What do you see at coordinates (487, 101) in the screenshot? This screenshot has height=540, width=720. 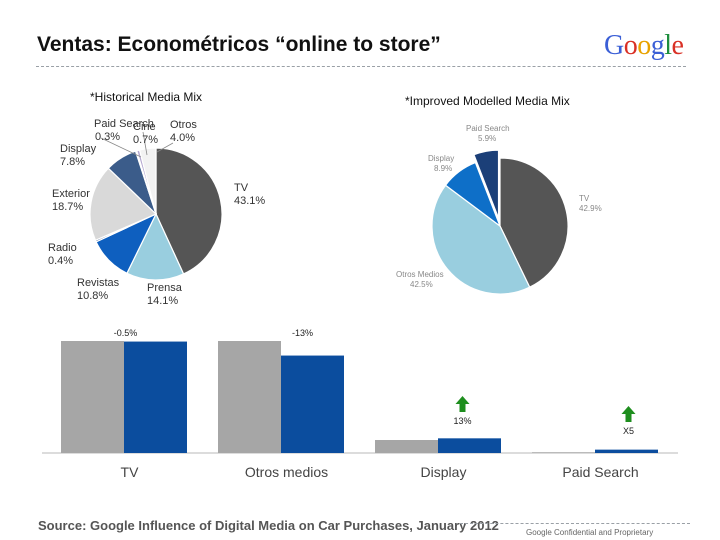 I see `improved-pie-title: *Improved Modelled Media Mix` at bounding box center [487, 101].